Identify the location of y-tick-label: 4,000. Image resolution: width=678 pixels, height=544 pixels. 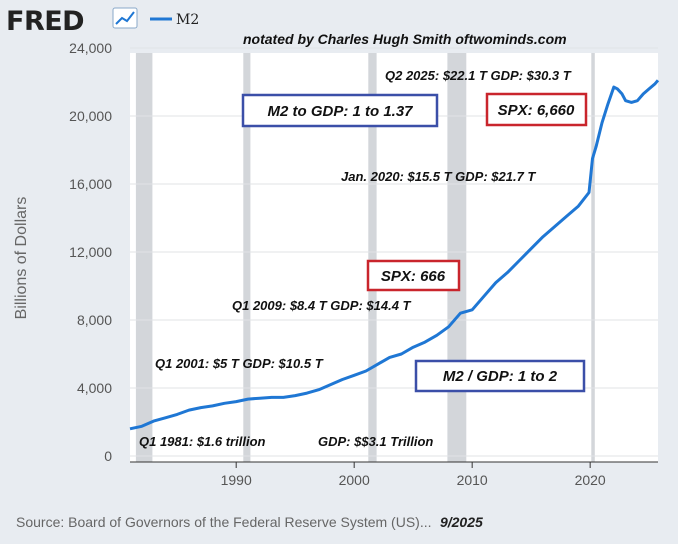
(94, 388).